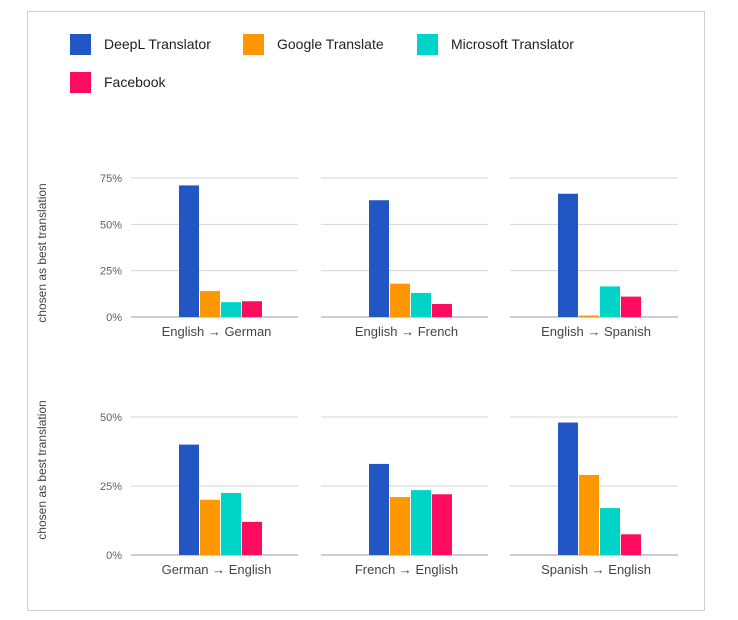 The width and height of the screenshot is (738, 620). What do you see at coordinates (111, 179) in the screenshot?
I see `y-tick-label-row-1-3: 75%` at bounding box center [111, 179].